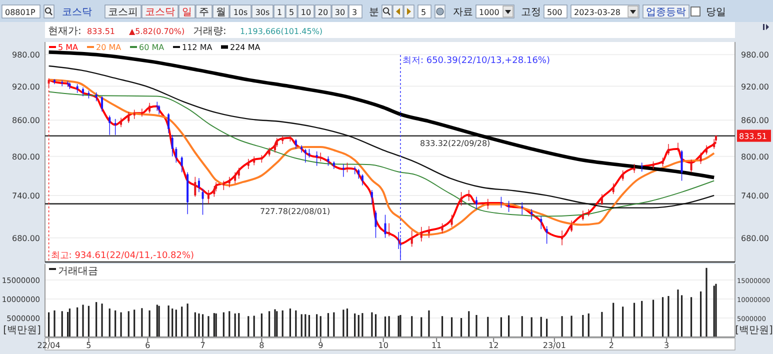  I want to click on x-tick-label: 5, so click(89, 345).